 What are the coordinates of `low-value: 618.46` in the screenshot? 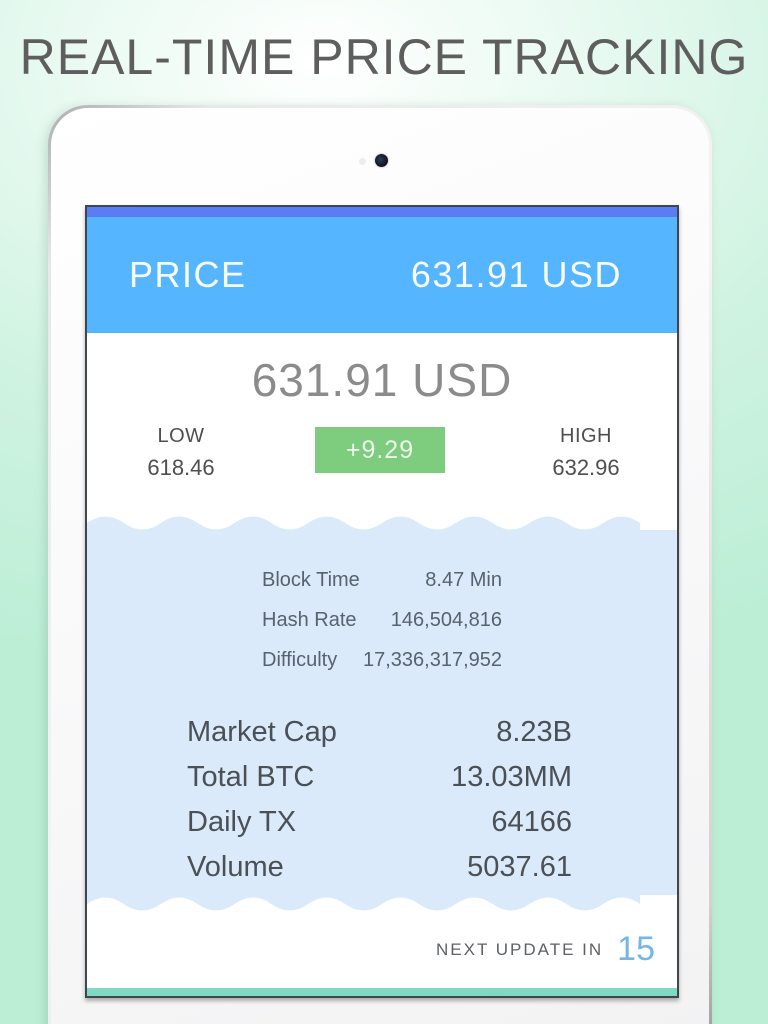 It's located at (181, 467).